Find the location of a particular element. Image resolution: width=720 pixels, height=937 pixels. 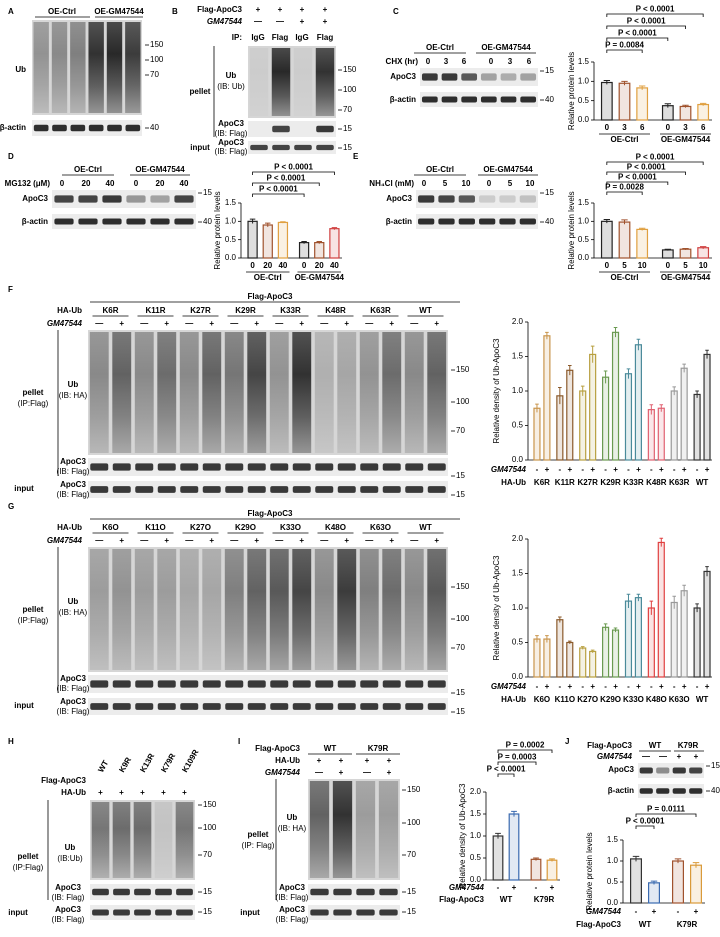

label: K11O is located at coordinates (155, 527).